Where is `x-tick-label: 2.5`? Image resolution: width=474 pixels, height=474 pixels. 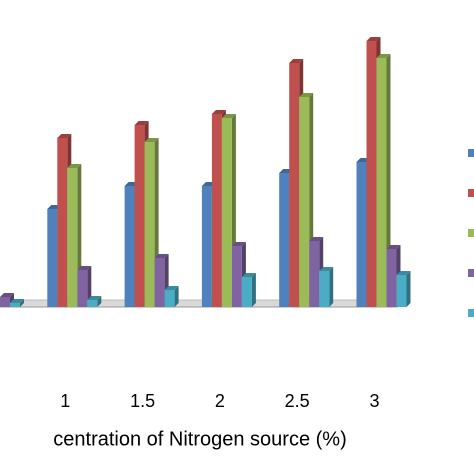
x-tick-label: 2.5 is located at coordinates (297, 401).